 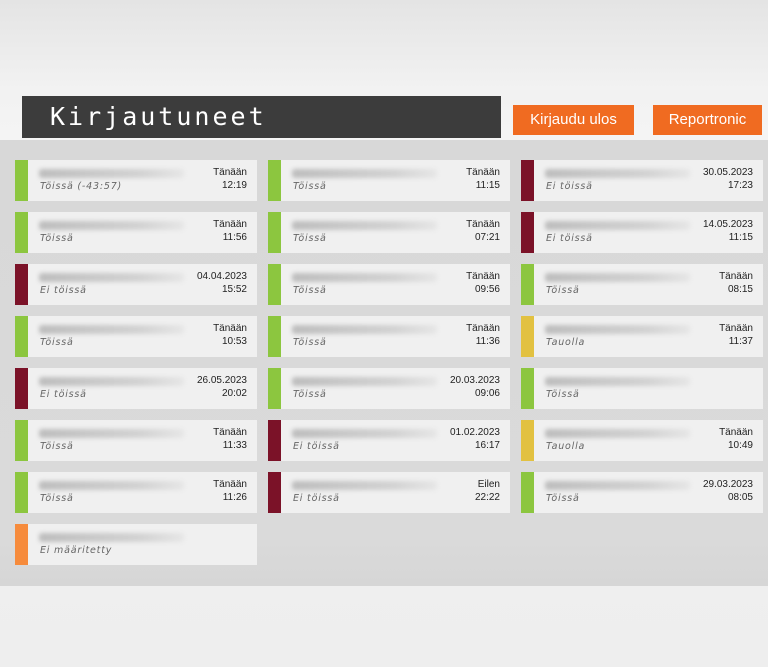 What do you see at coordinates (573, 120) in the screenshot?
I see `logout-button: Kirjaudu ulos` at bounding box center [573, 120].